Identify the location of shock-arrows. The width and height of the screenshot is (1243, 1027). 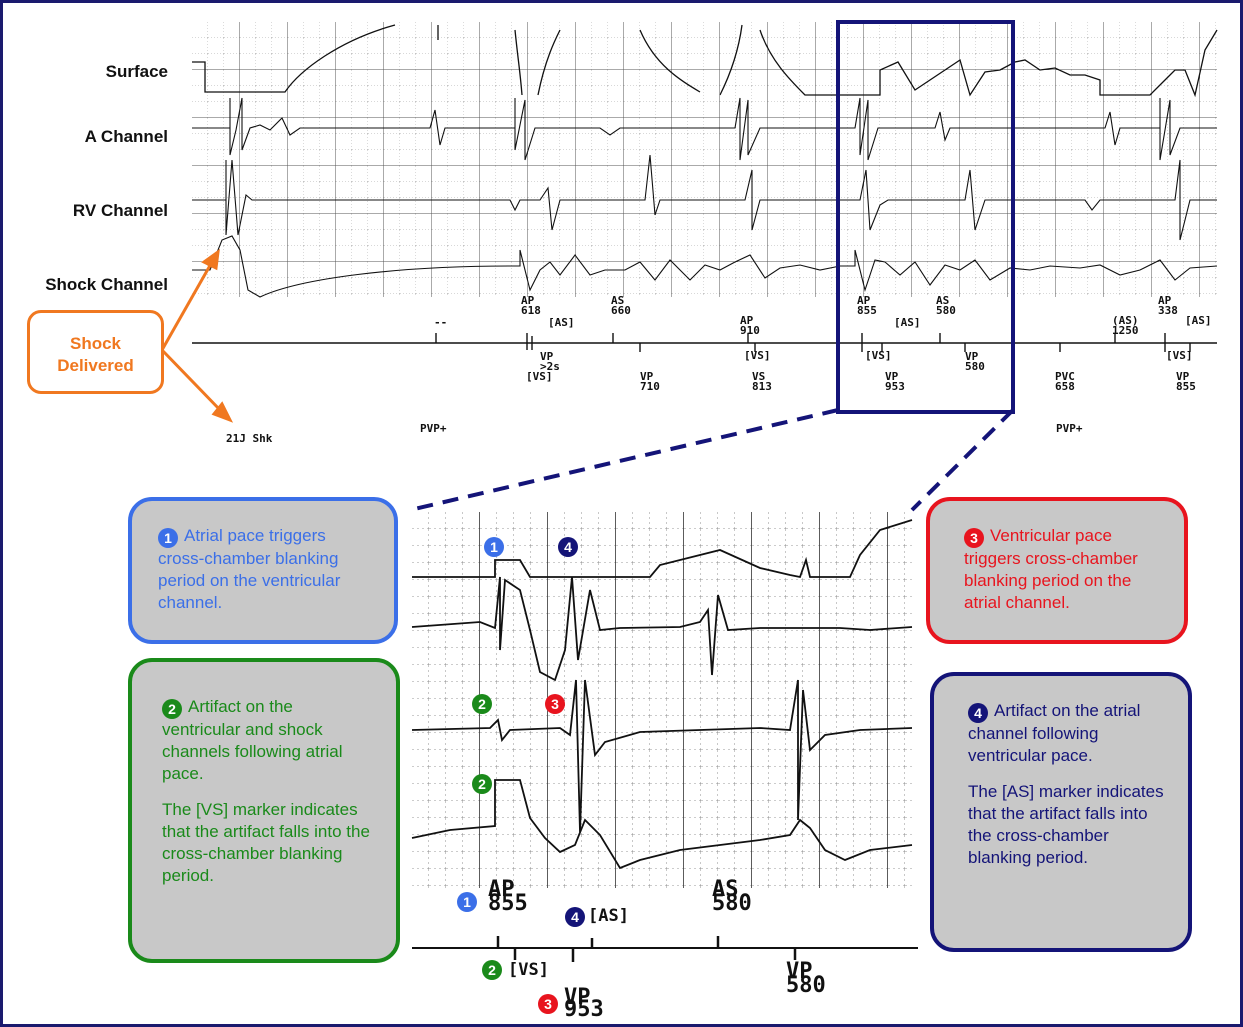
(197, 335).